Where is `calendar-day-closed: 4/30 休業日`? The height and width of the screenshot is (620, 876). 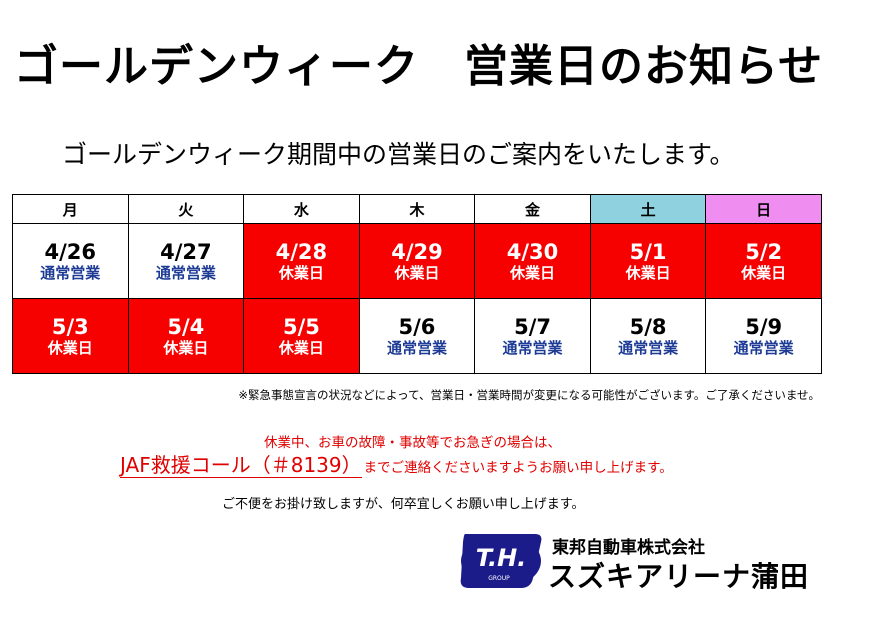
calendar-day-closed: 4/30 休業日 is located at coordinates (532, 261).